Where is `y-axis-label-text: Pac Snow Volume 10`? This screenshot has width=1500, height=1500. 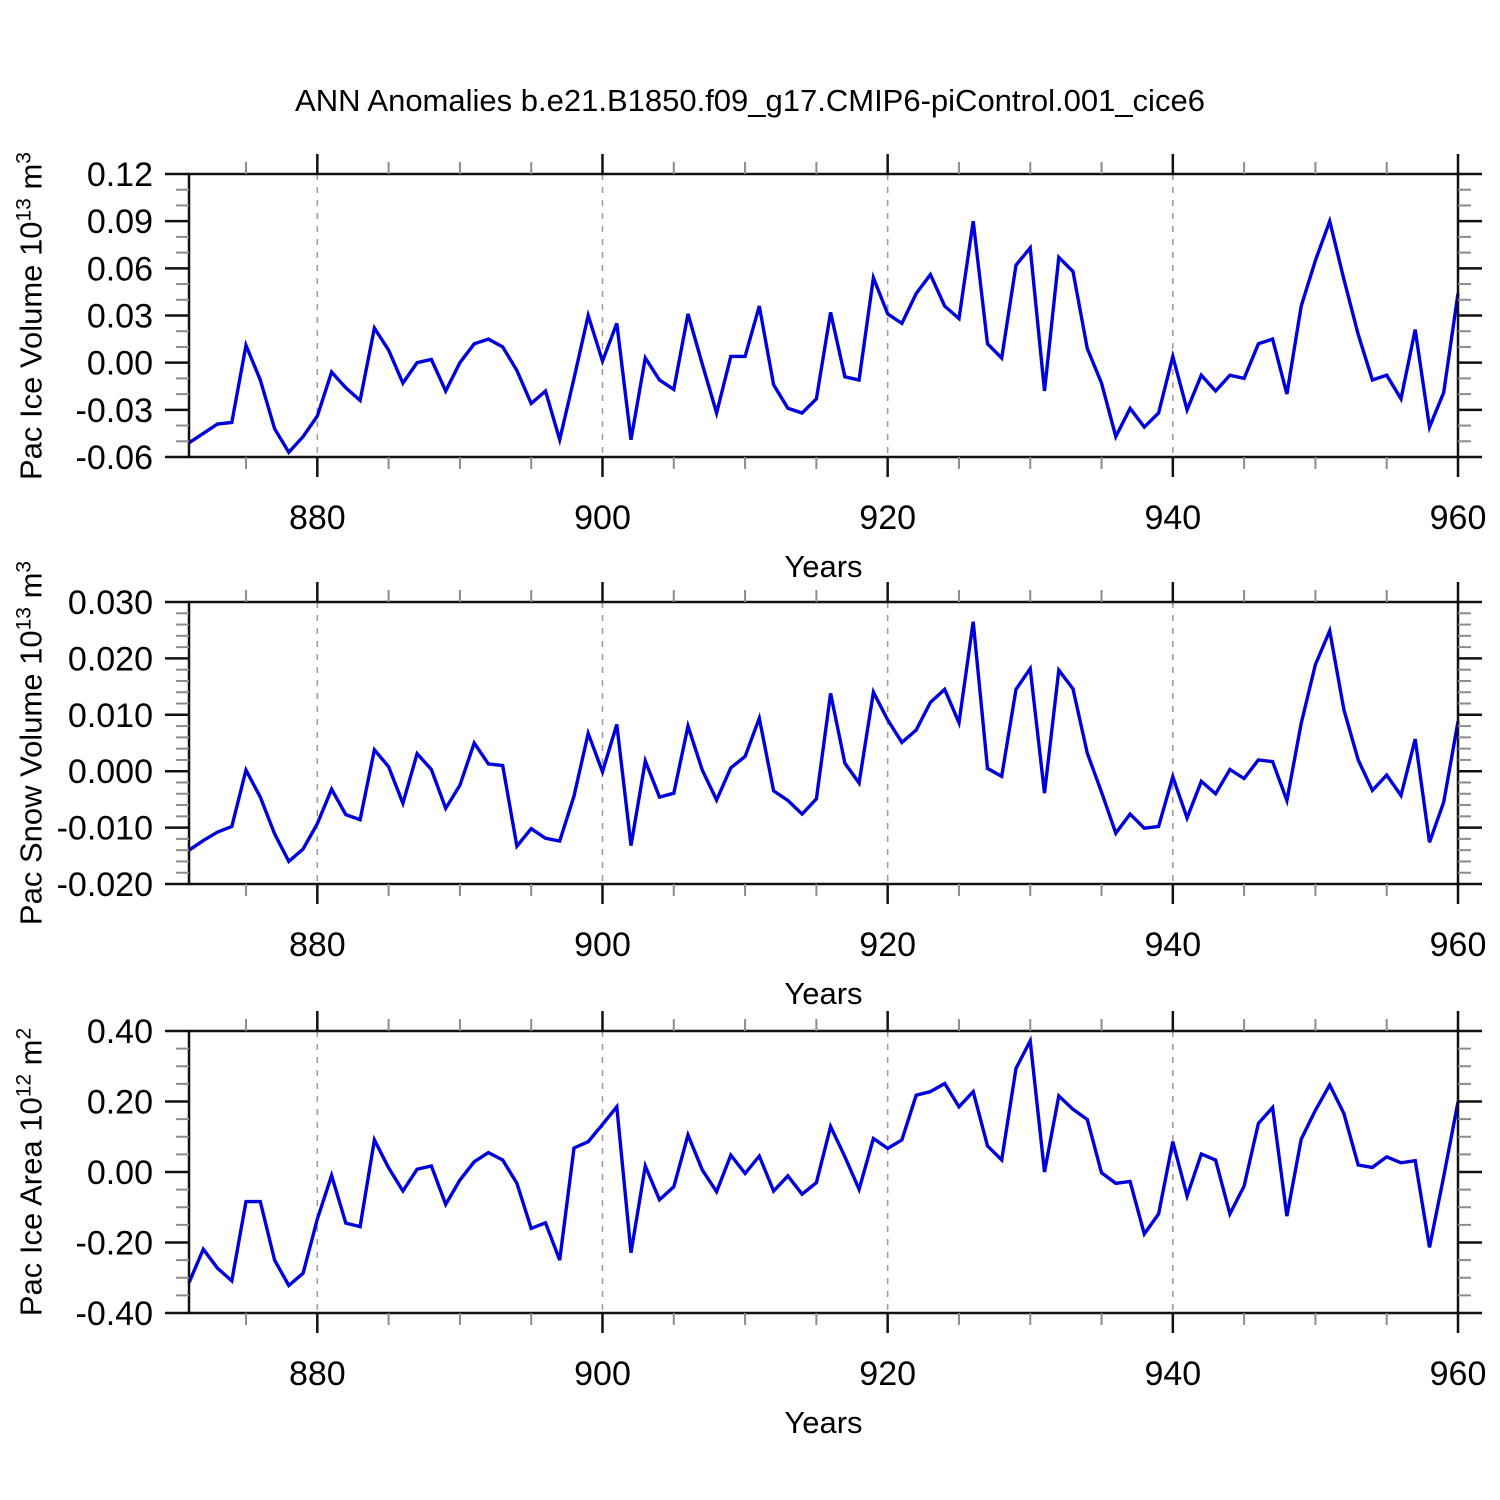 y-axis-label-text: Pac Snow Volume 10 is located at coordinates (31, 778).